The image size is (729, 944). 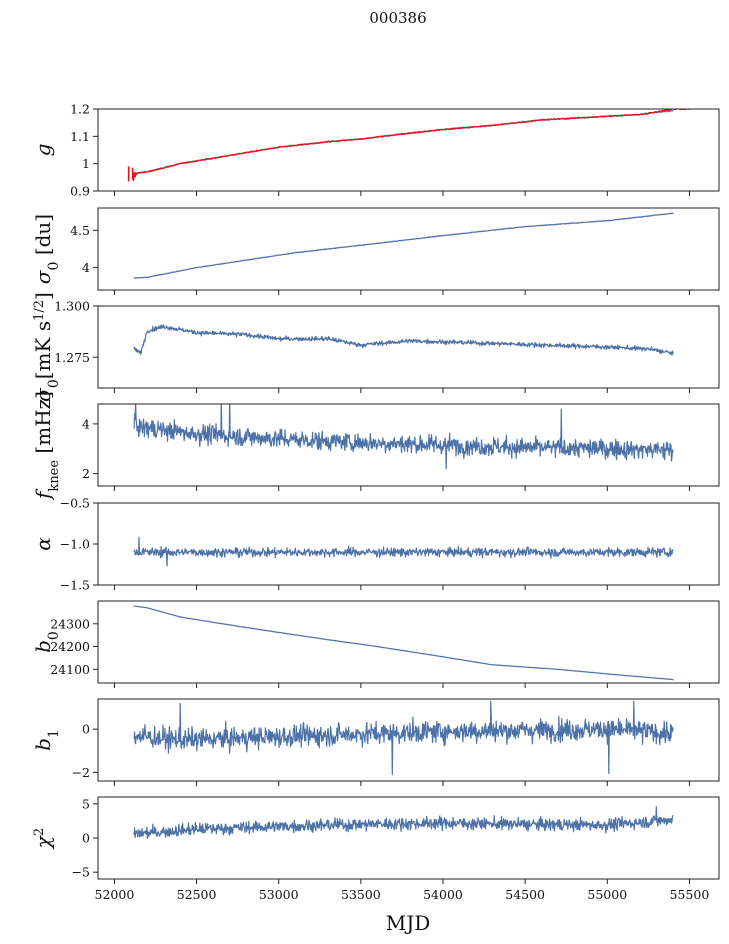 I want to click on y-axis-label-6: b0, so click(x=46, y=642).